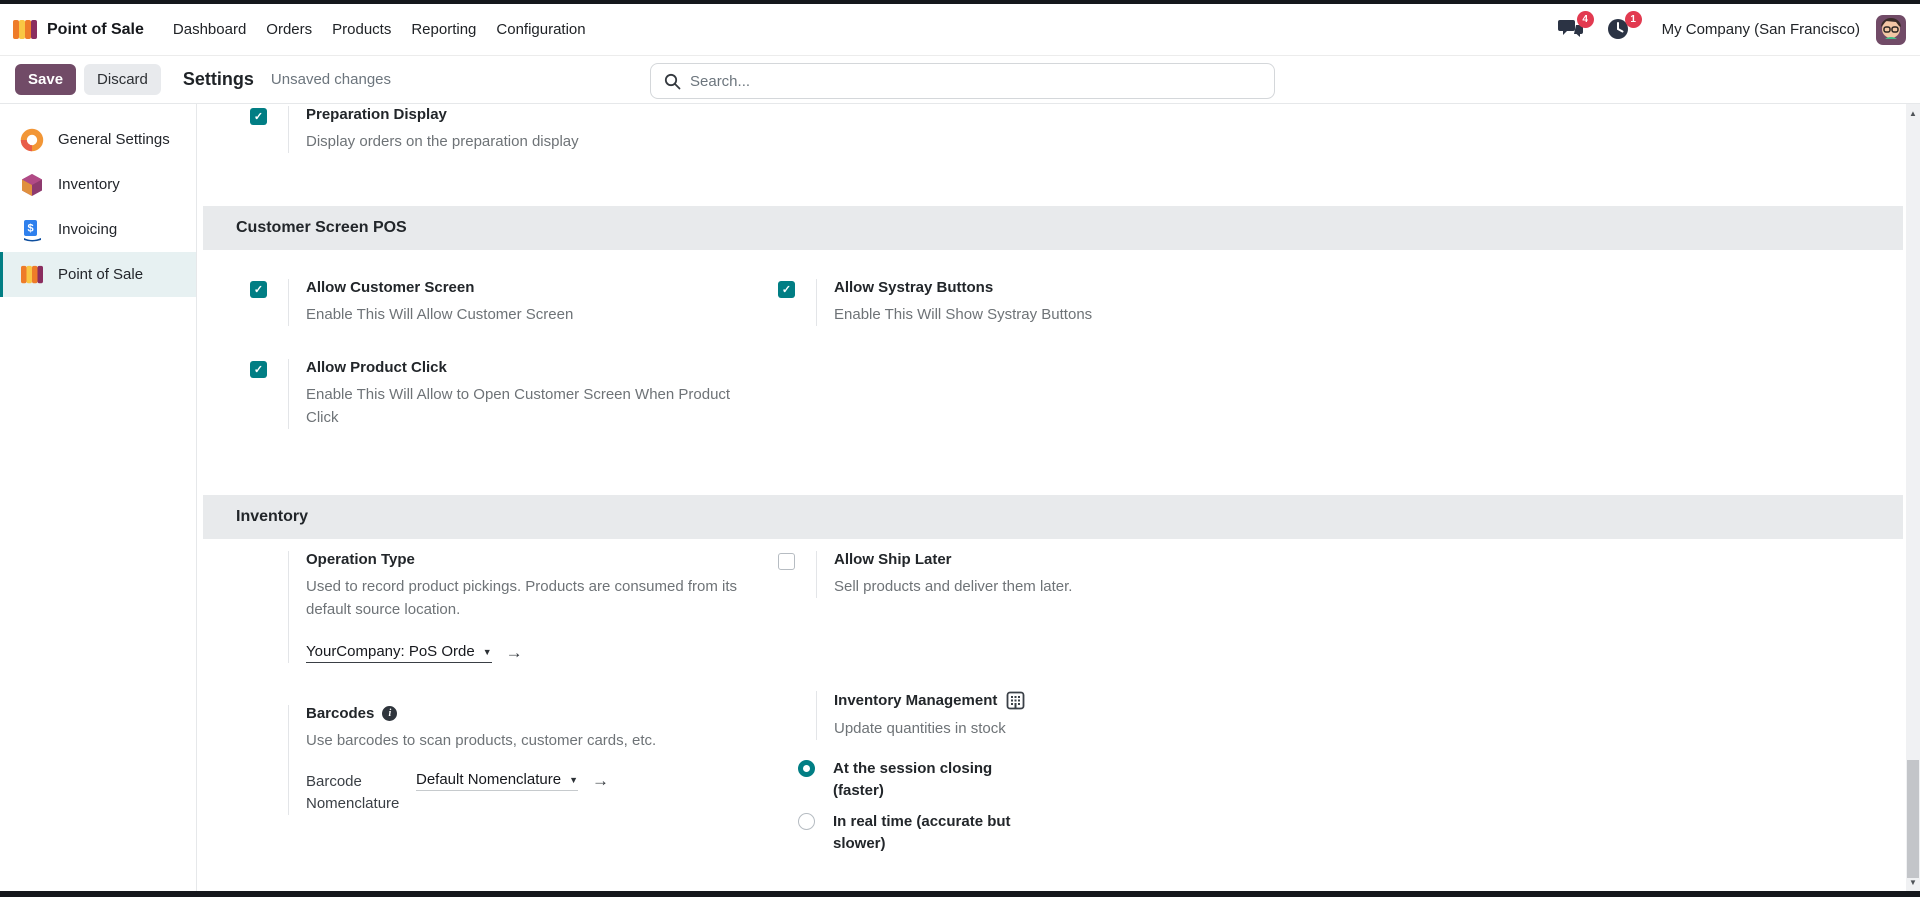  What do you see at coordinates (914, 287) in the screenshot?
I see `setting-label: Allow Systray Buttons` at bounding box center [914, 287].